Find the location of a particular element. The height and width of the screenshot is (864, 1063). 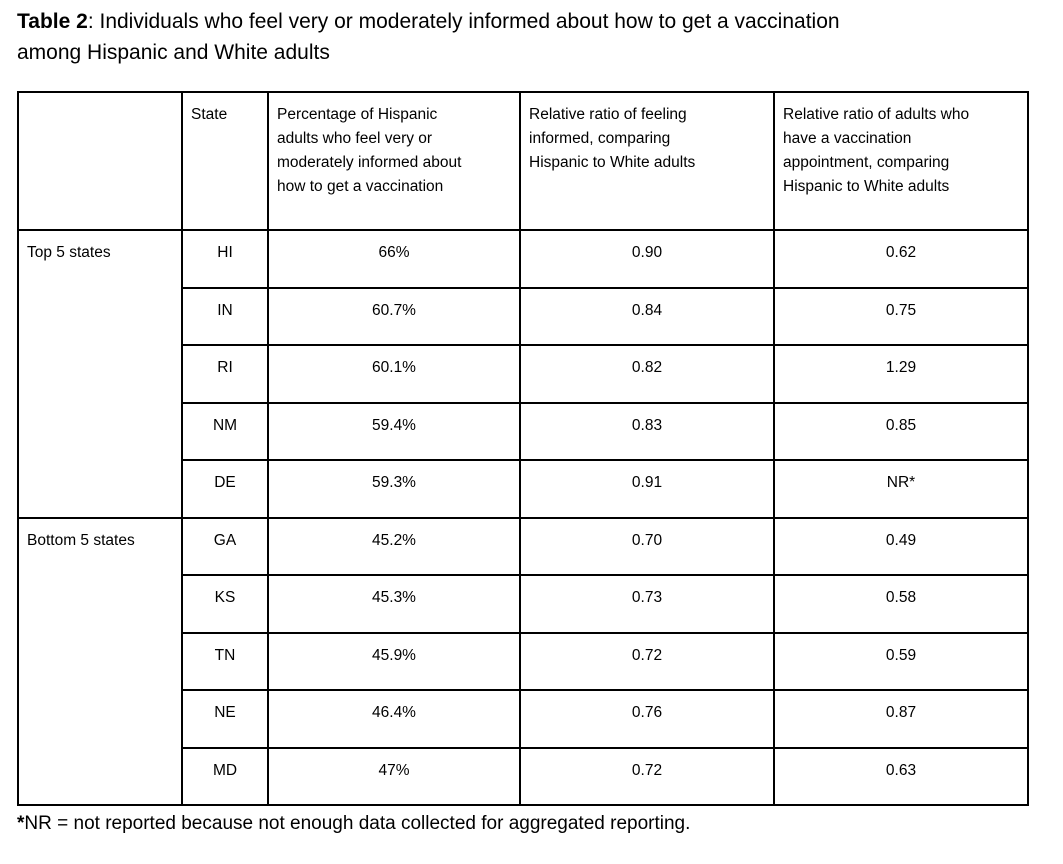

header-corner-cell is located at coordinates (100, 161).